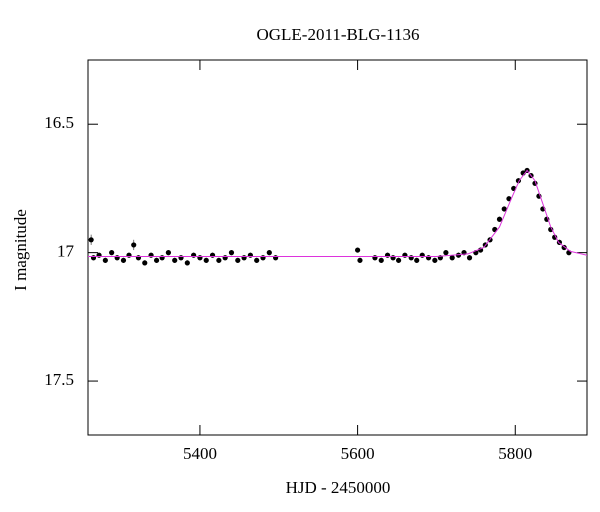  I want to click on y-tick-label: 17, so click(66, 251).